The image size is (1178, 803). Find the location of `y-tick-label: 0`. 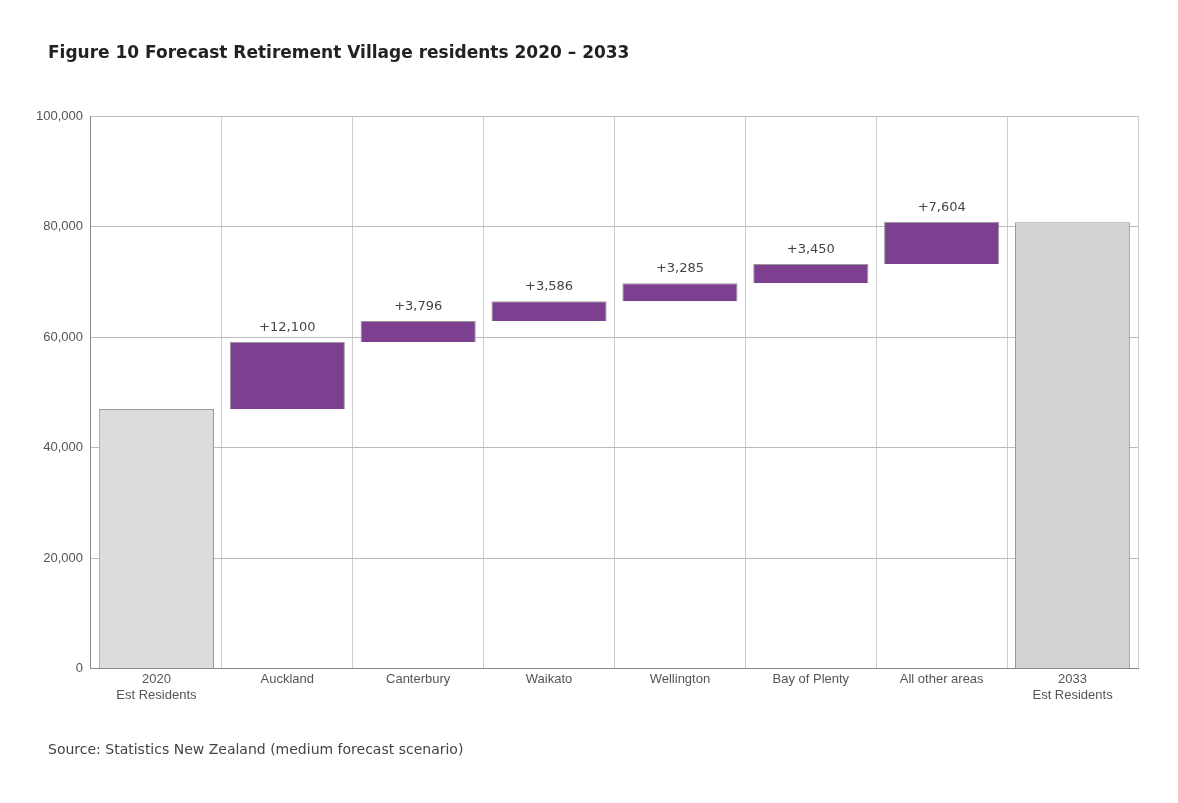

y-tick-label: 0 is located at coordinates (79, 668).